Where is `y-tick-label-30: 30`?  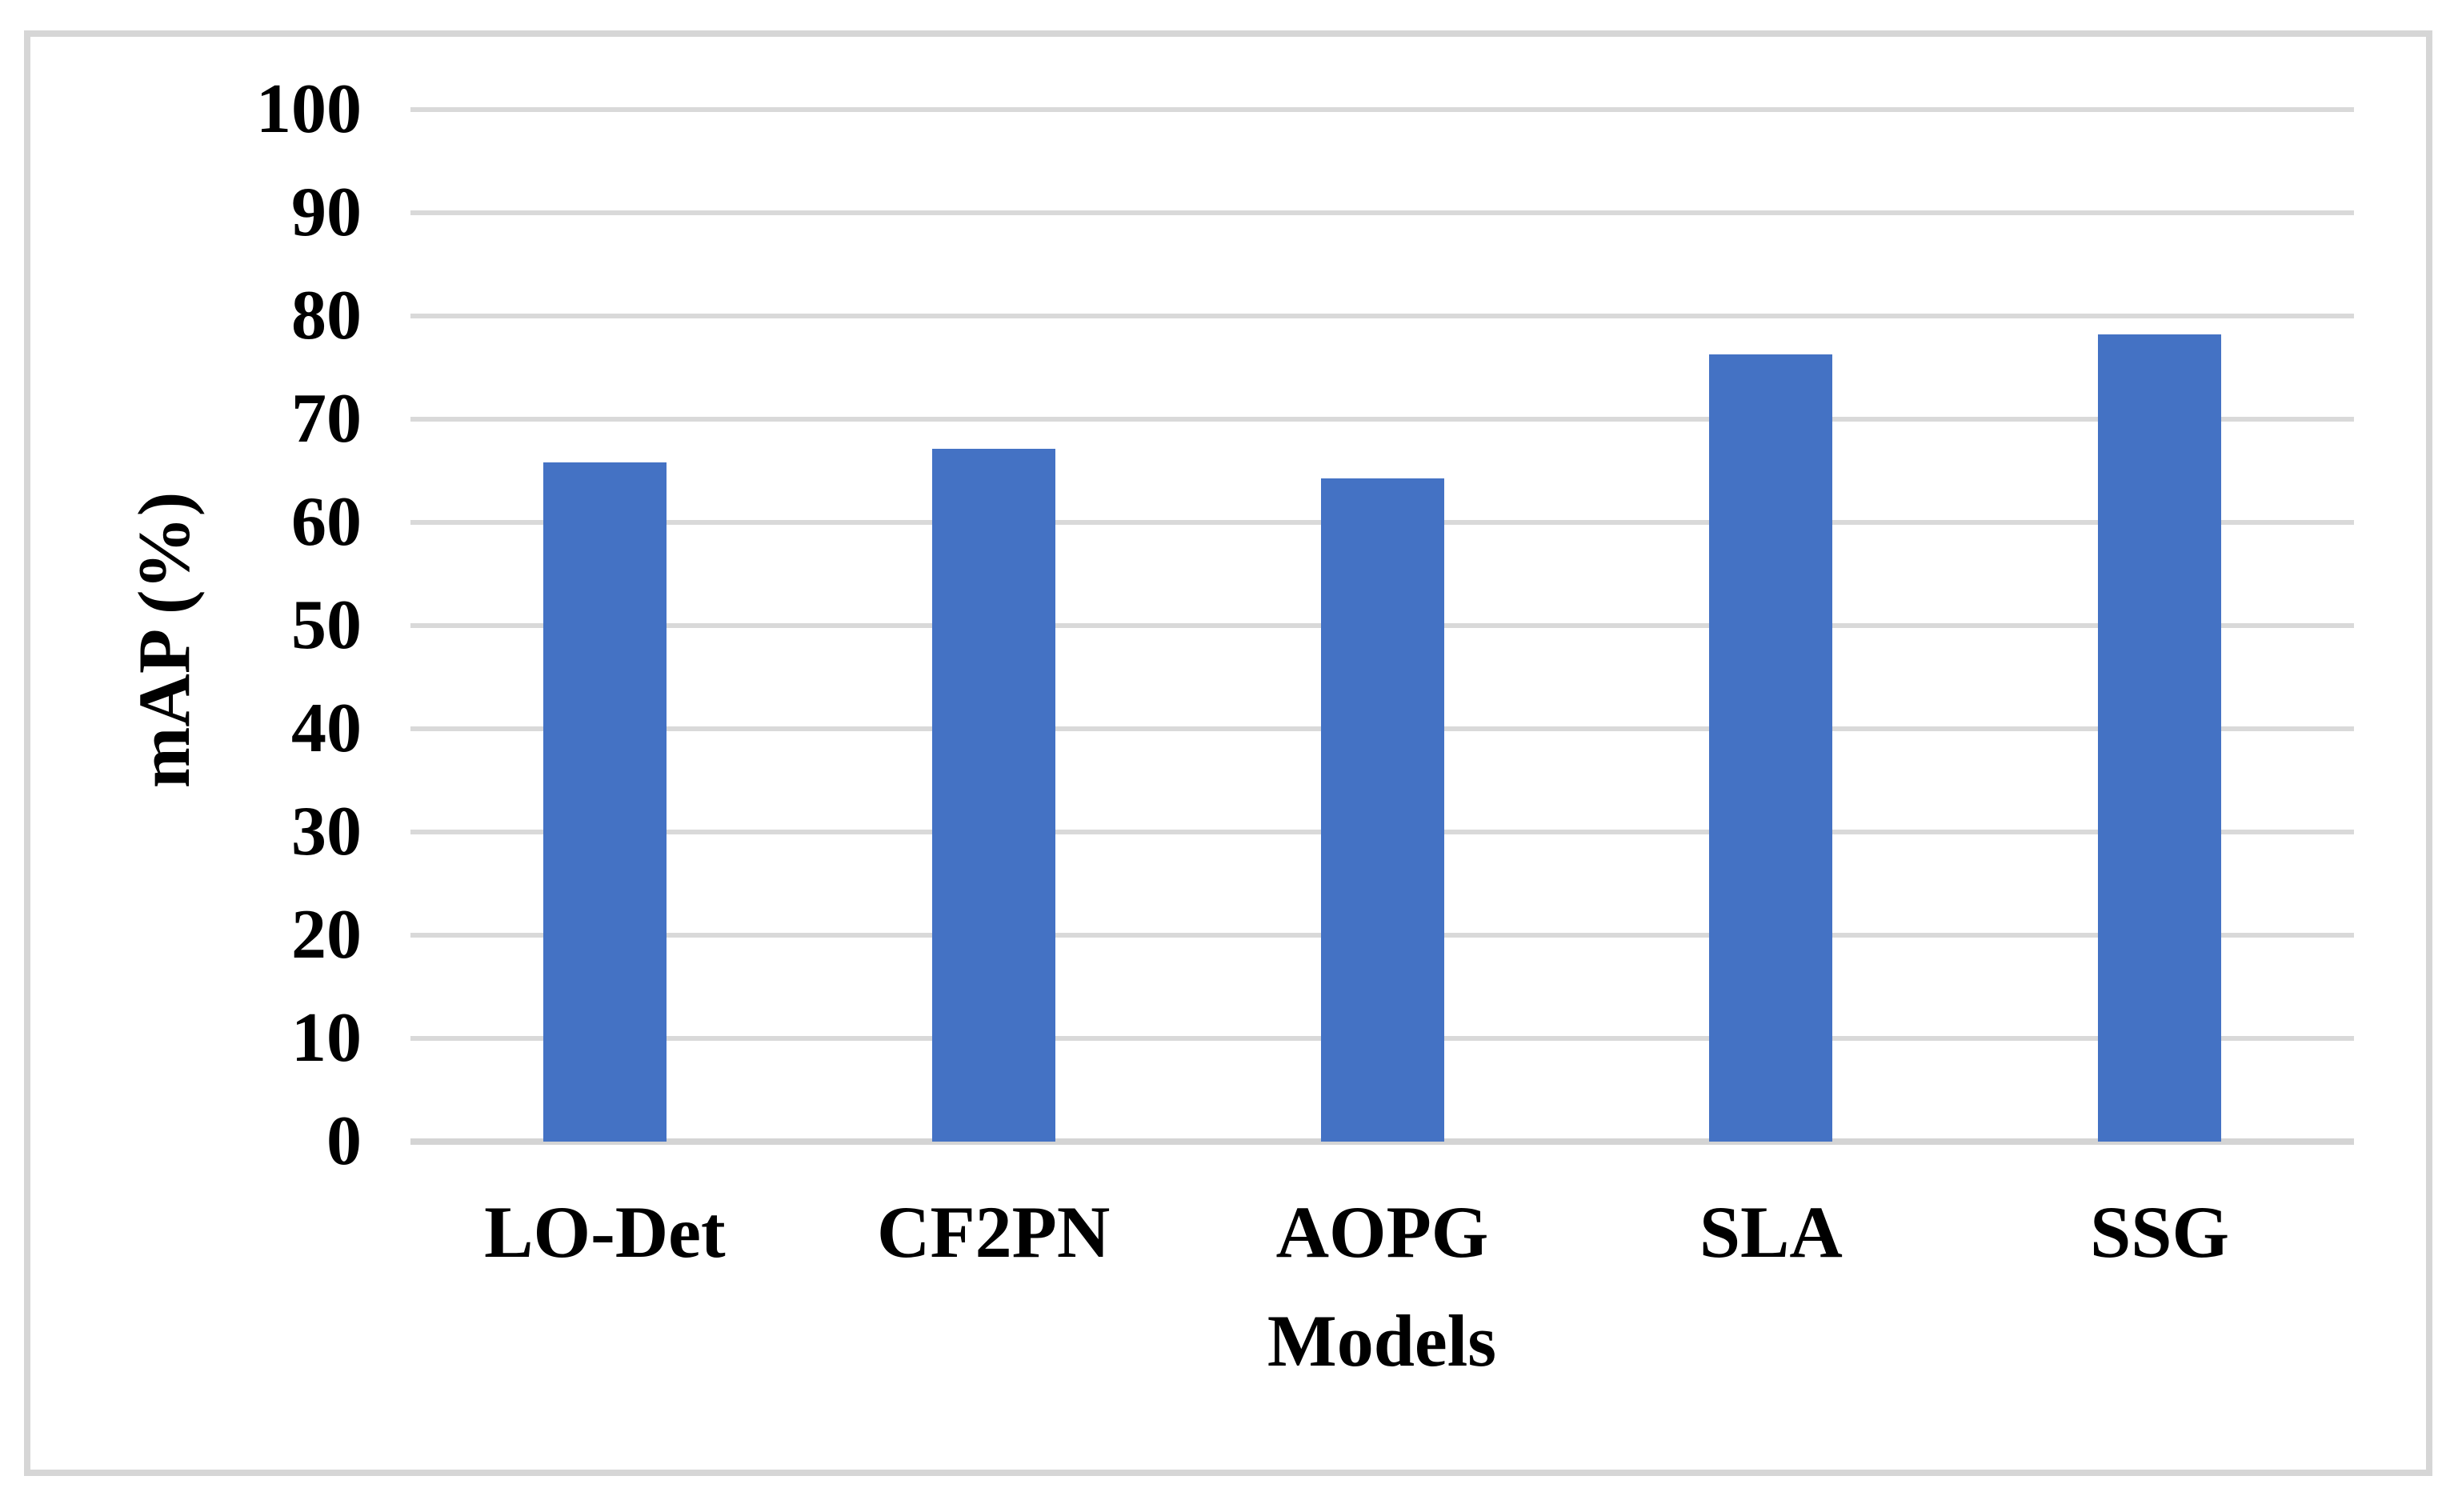
y-tick-label-30: 30 is located at coordinates (326, 831).